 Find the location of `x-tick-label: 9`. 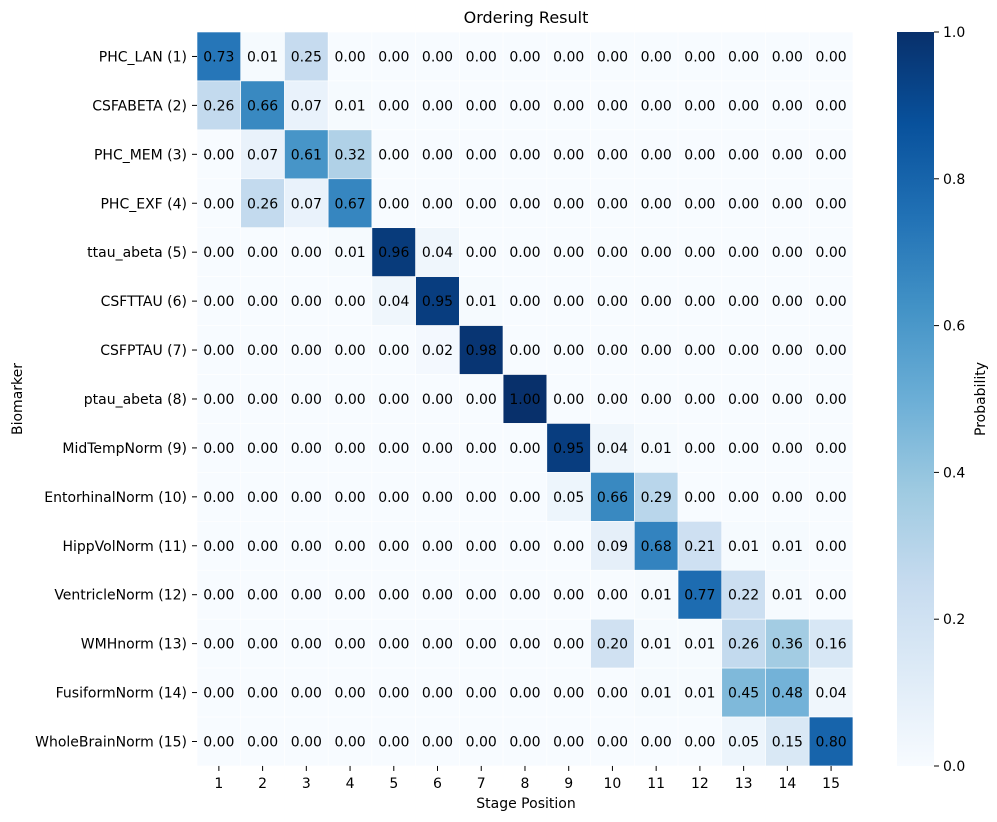

x-tick-label: 9 is located at coordinates (568, 784).